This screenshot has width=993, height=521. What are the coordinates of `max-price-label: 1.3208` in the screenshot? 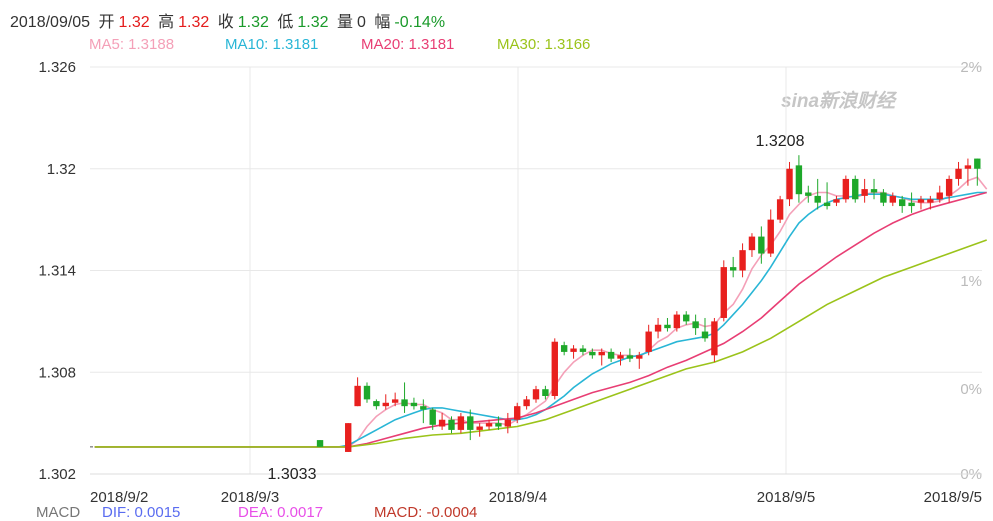 It's located at (780, 141).